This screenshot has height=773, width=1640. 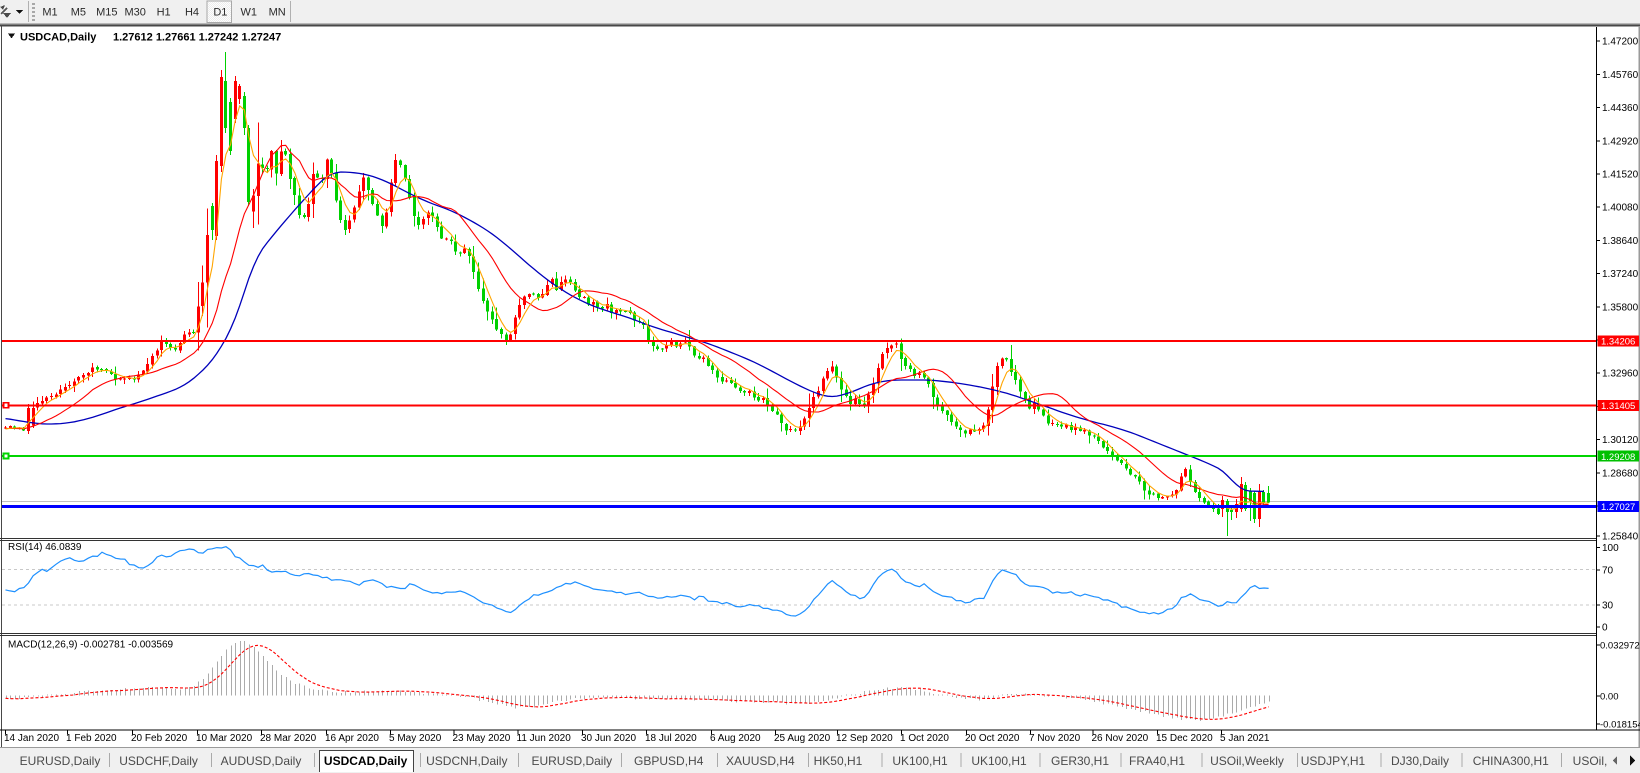 What do you see at coordinates (482, 738) in the screenshot?
I see `svg-text: 23 May 2020` at bounding box center [482, 738].